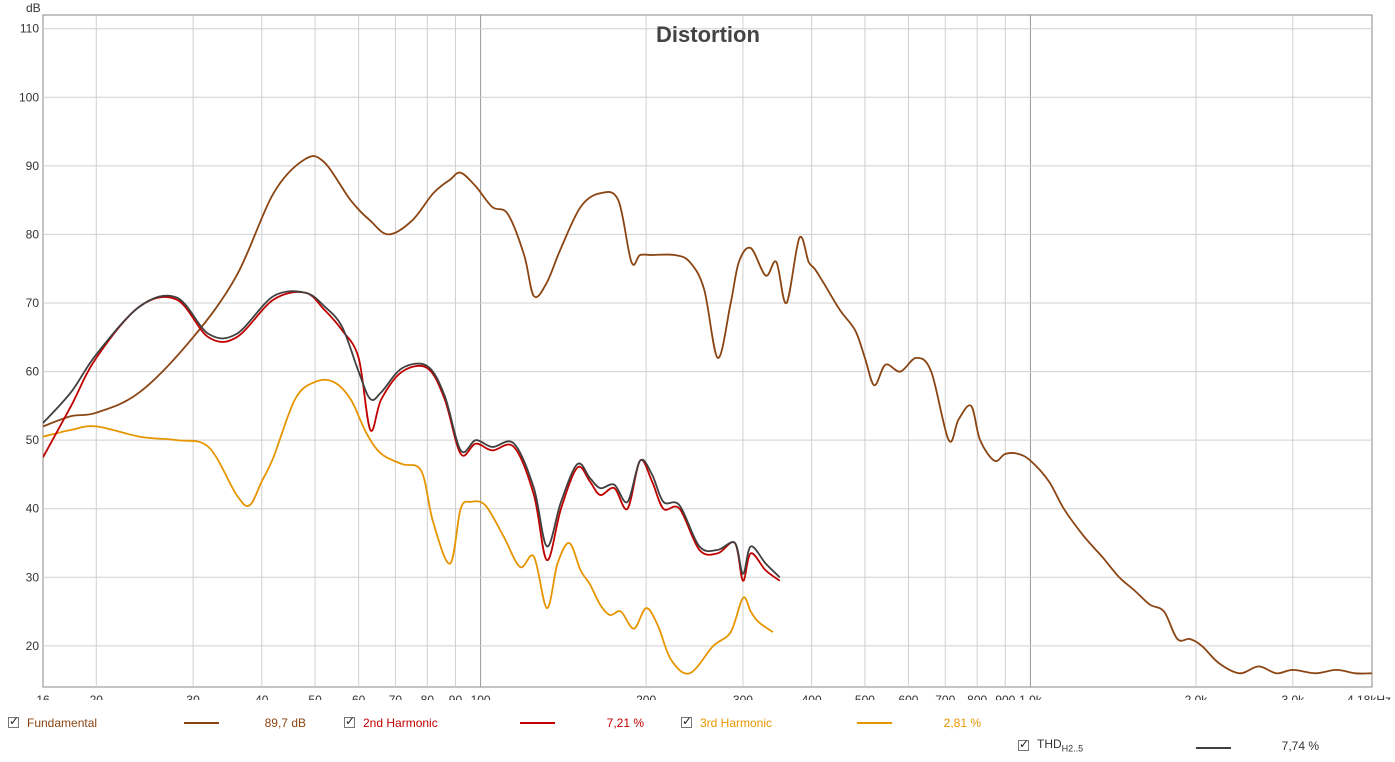 The width and height of the screenshot is (1395, 762). I want to click on 3rd-harmonic-swatch, so click(874, 723).